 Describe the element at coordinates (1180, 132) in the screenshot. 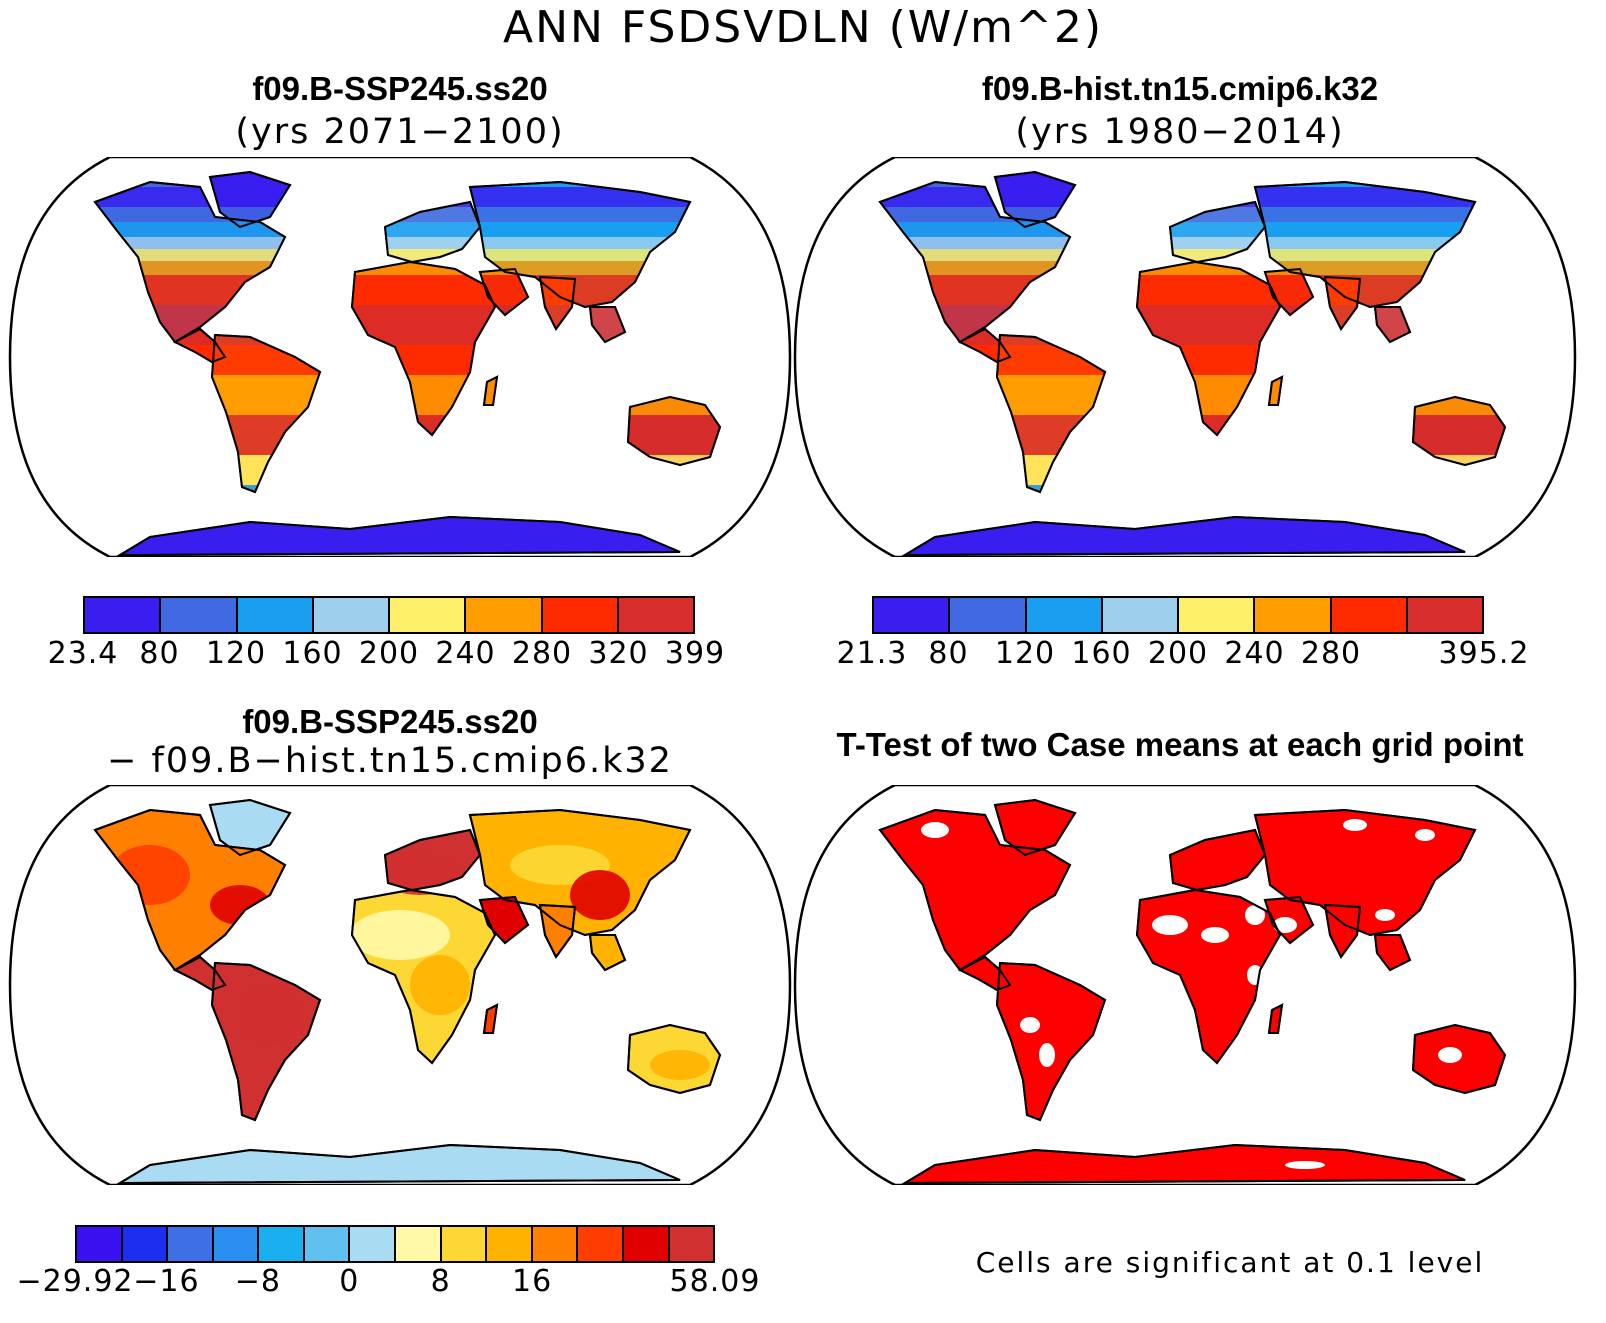

I see `panel-historical-subtitle: (yrs 1980−2014)` at that location.